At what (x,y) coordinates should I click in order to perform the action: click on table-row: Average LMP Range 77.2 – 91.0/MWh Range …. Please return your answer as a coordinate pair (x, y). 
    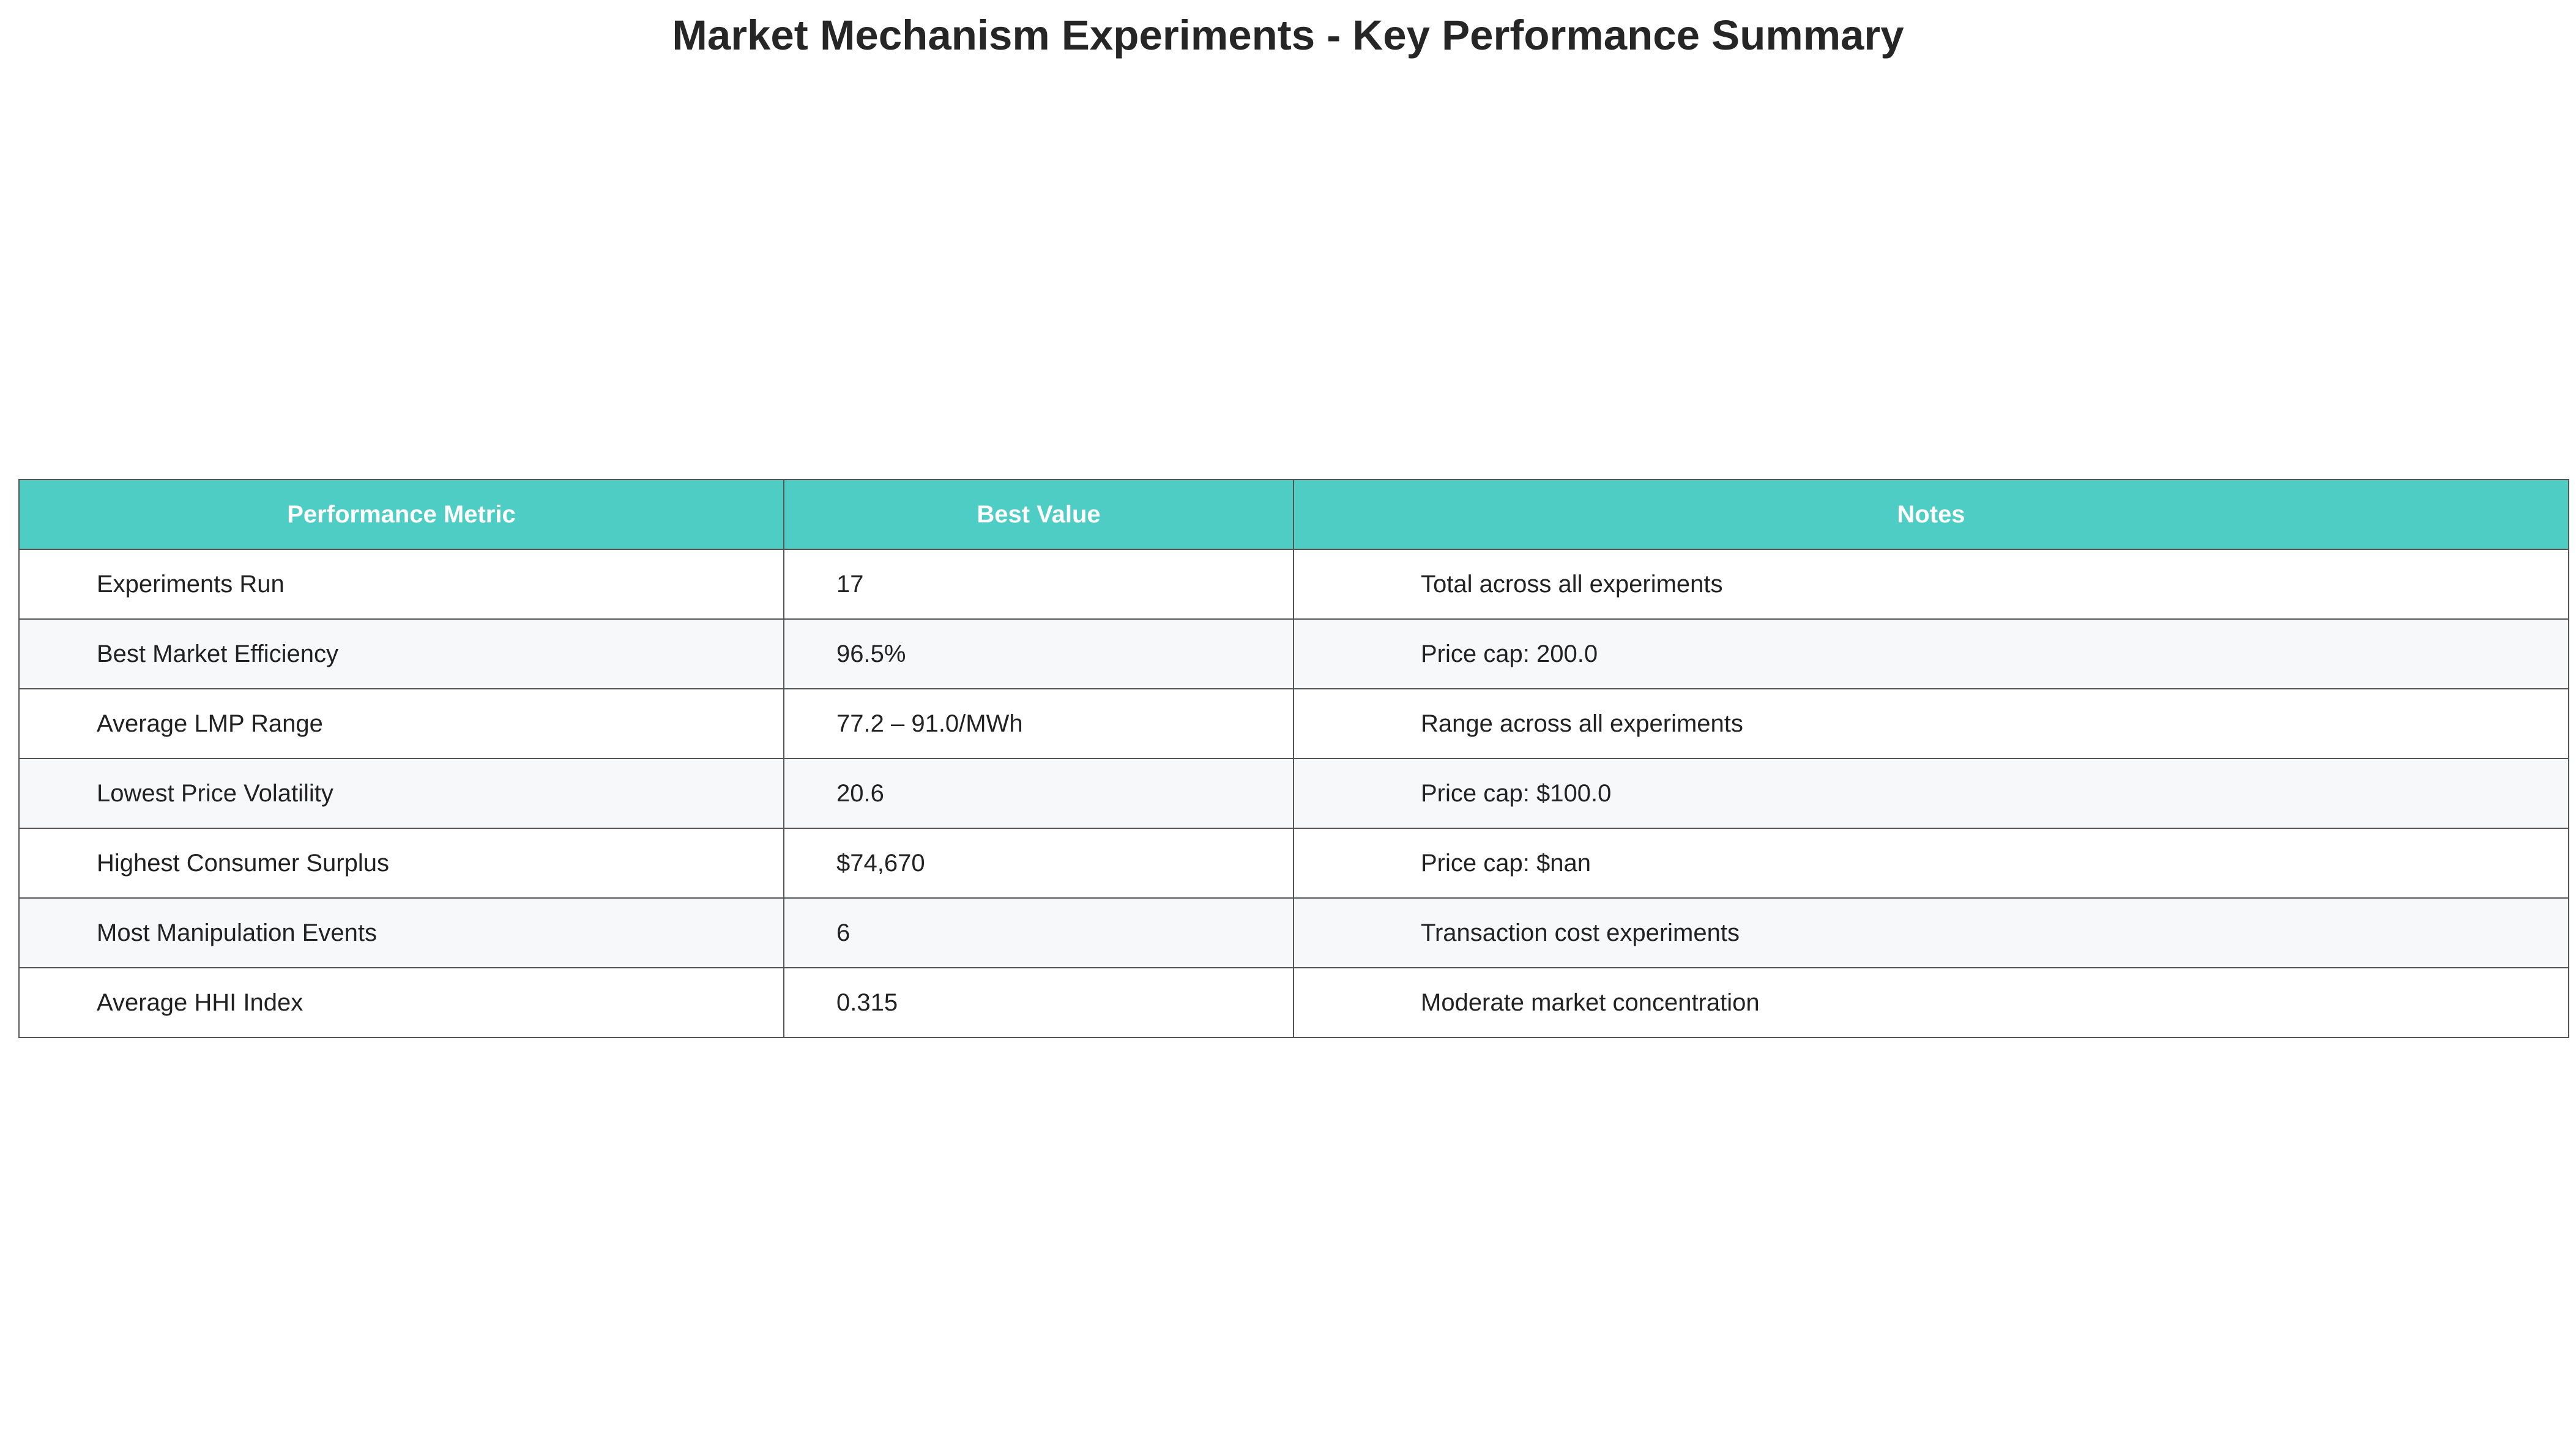
    Looking at the image, I should click on (1293, 723).